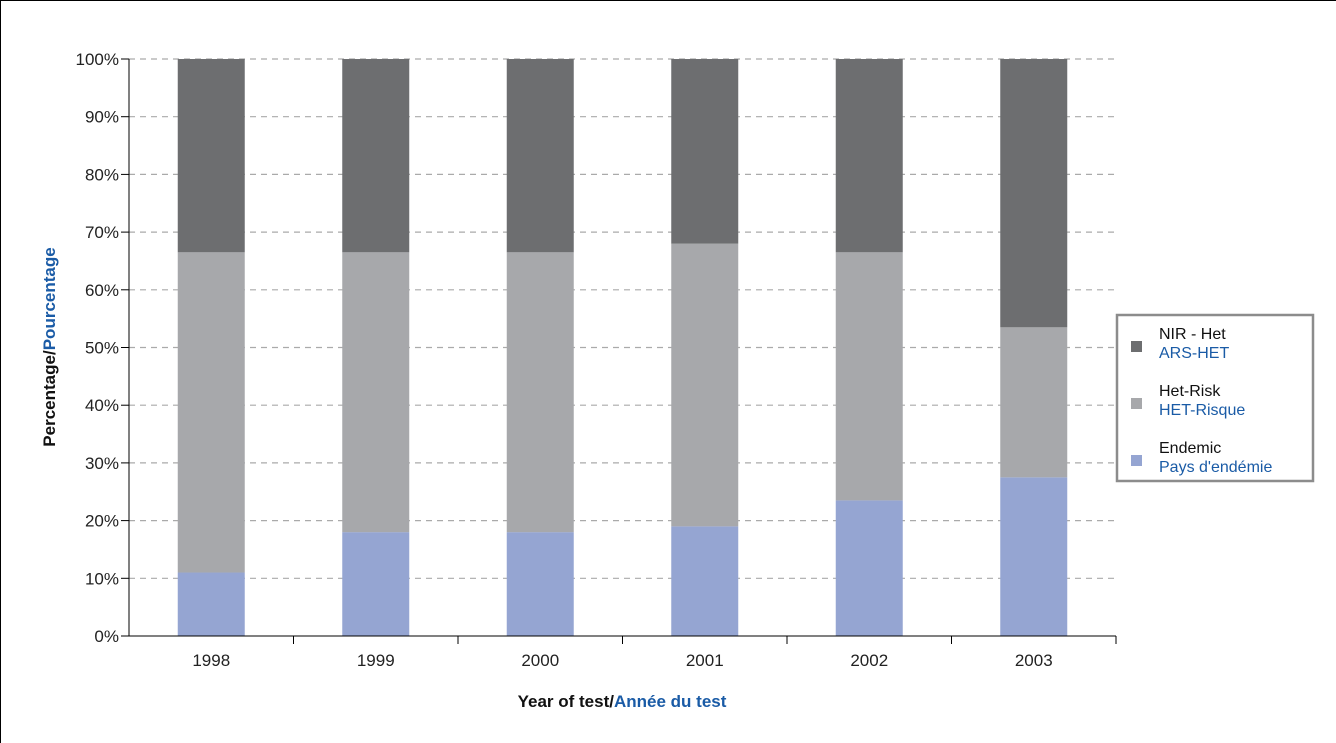  What do you see at coordinates (102, 232) in the screenshot?
I see `y-tick-label: 70%` at bounding box center [102, 232].